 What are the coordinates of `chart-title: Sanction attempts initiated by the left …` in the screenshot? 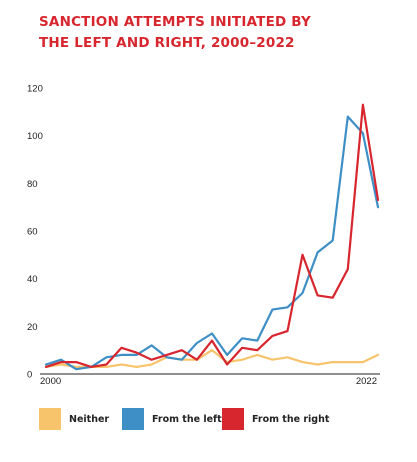 It's located at (219, 33).